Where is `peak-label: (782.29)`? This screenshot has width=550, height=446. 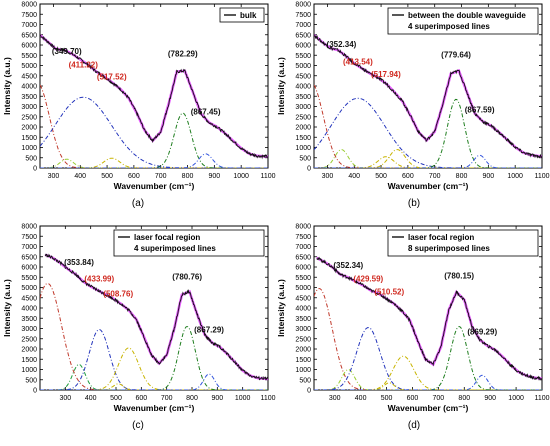
peak-label: (782.29) is located at coordinates (183, 53).